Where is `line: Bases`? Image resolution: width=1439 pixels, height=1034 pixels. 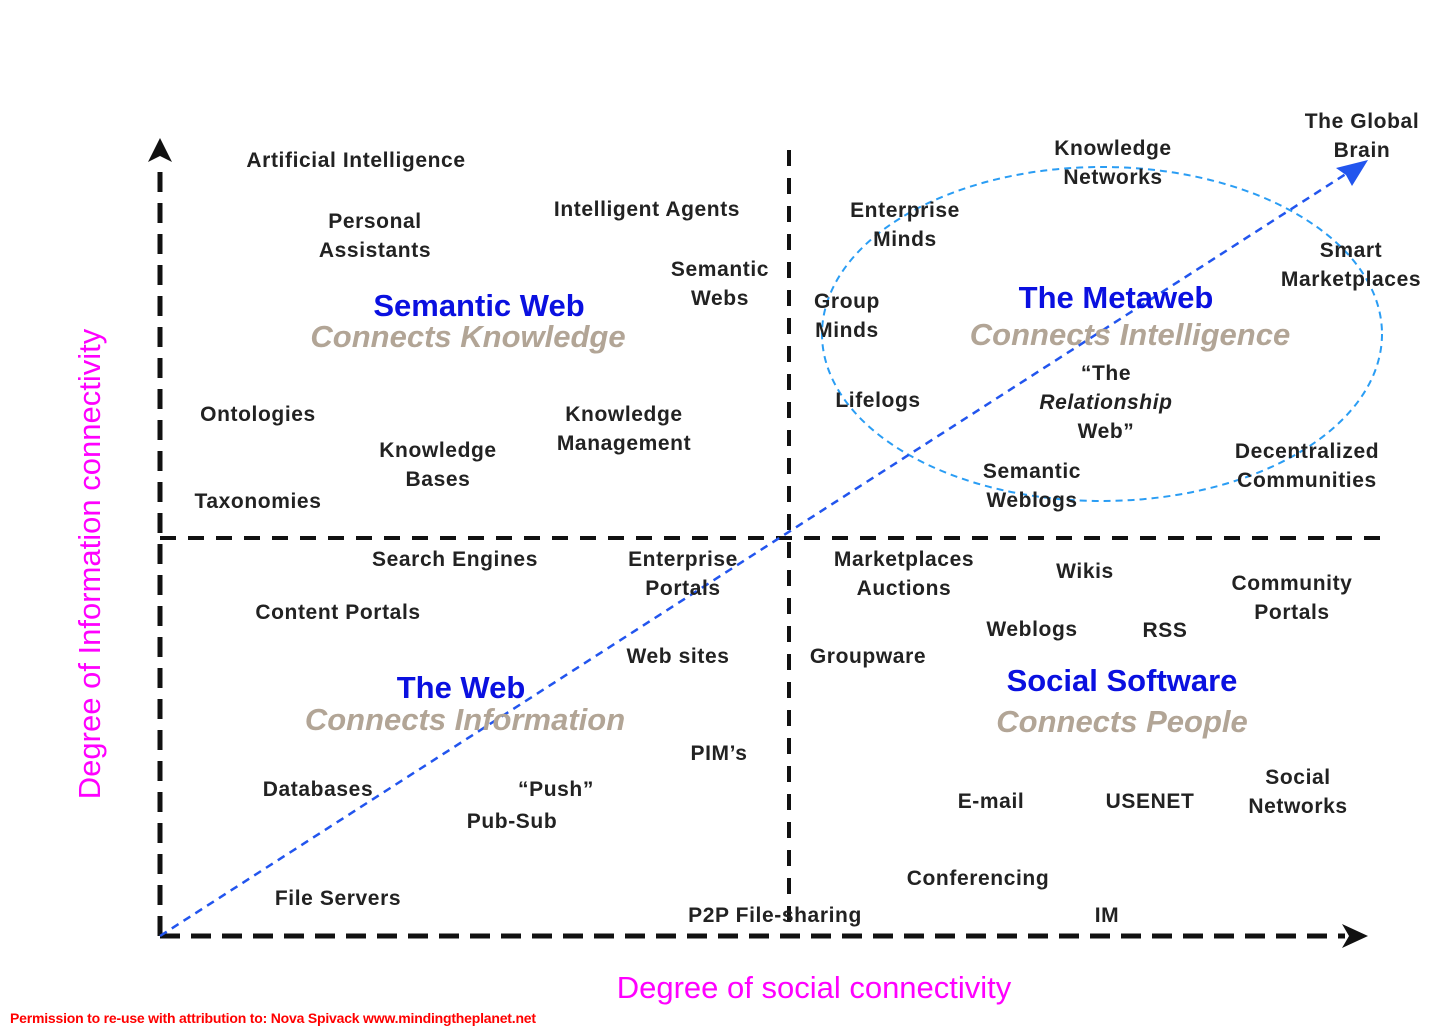
line: Bases is located at coordinates (438, 479).